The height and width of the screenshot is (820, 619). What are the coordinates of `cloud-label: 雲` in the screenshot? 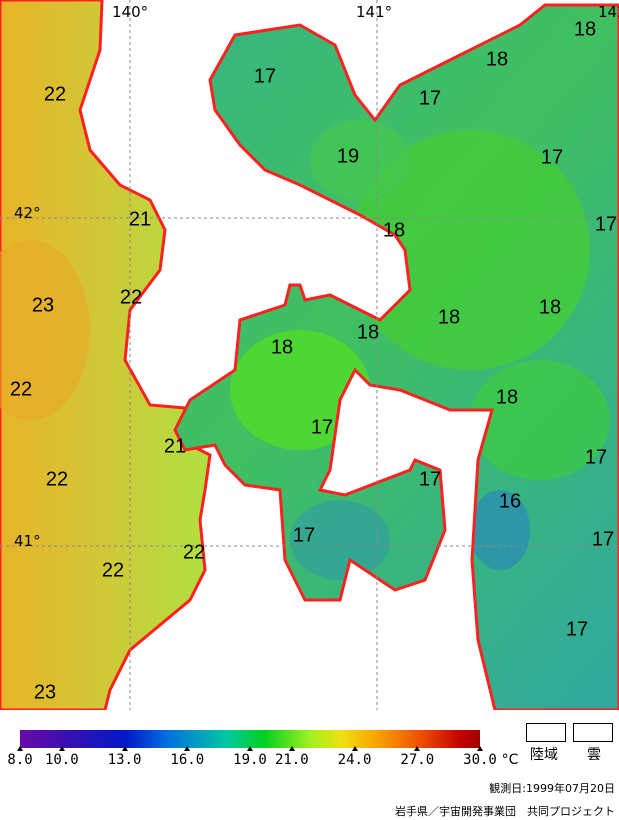 It's located at (594, 755).